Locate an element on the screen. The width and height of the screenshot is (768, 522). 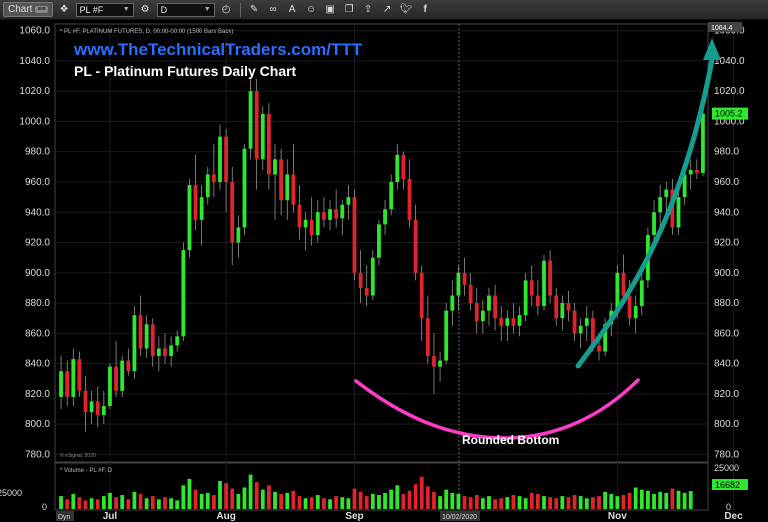
top-price-tag-text: 1064.4 is located at coordinates (722, 28).